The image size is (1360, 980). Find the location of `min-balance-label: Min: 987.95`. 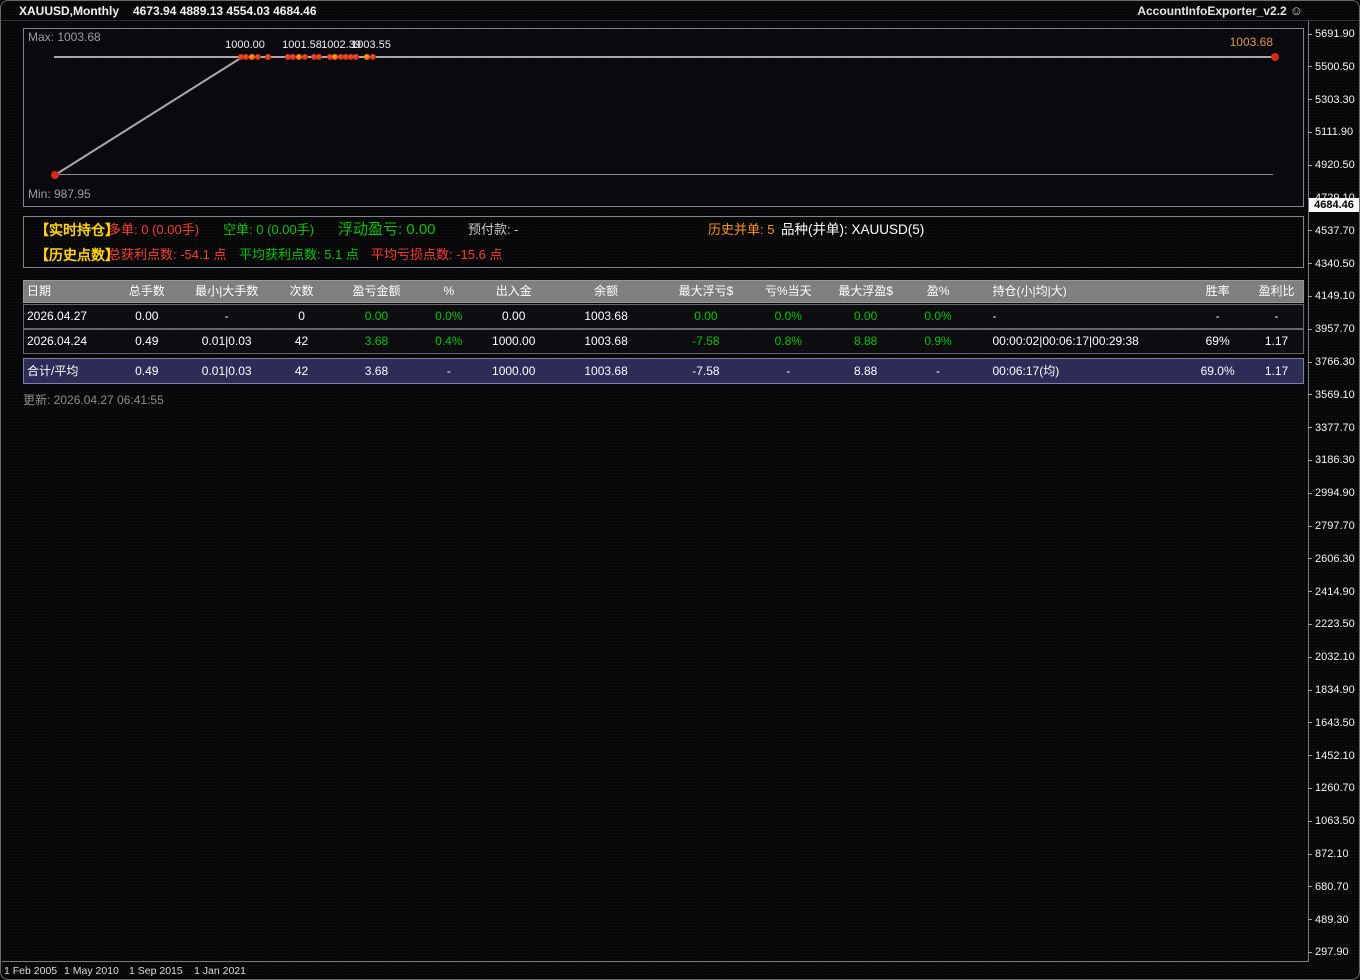

min-balance-label: Min: 987.95 is located at coordinates (59, 194).